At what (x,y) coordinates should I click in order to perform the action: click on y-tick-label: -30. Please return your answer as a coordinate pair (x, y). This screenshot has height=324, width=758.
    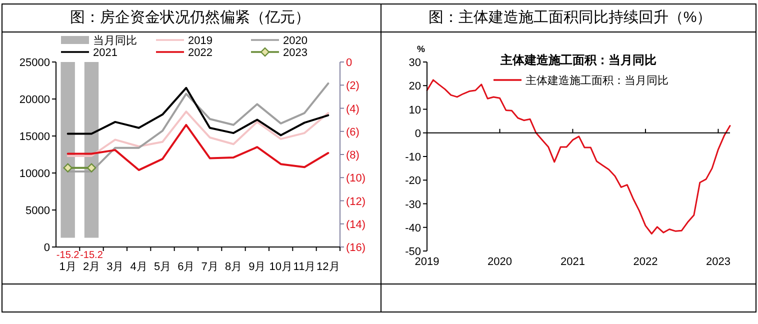
    Looking at the image, I should click on (413, 204).